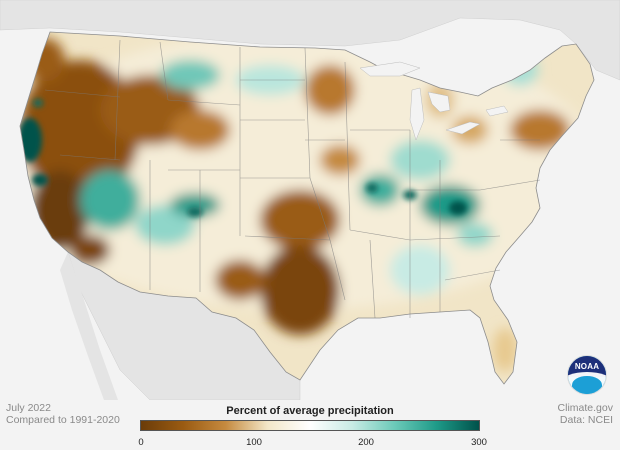 The height and width of the screenshot is (450, 620). Describe the element at coordinates (254, 442) in the screenshot. I see `legend-tick-100: 100` at that location.